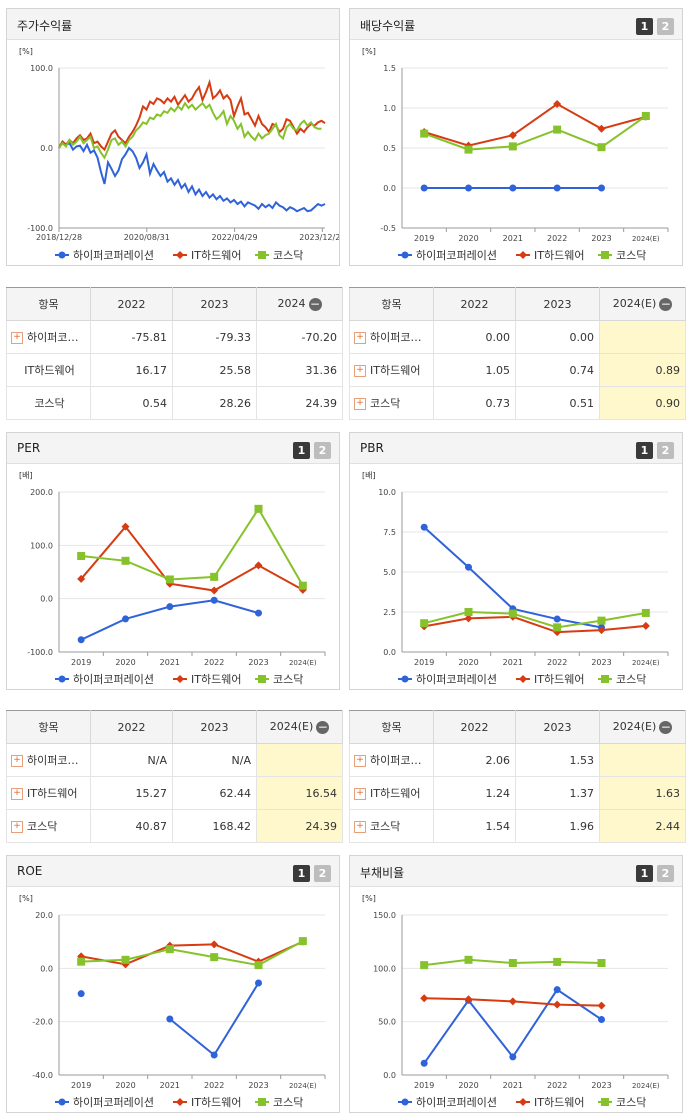  I want to click on table-cell: 25.58, so click(214, 370).